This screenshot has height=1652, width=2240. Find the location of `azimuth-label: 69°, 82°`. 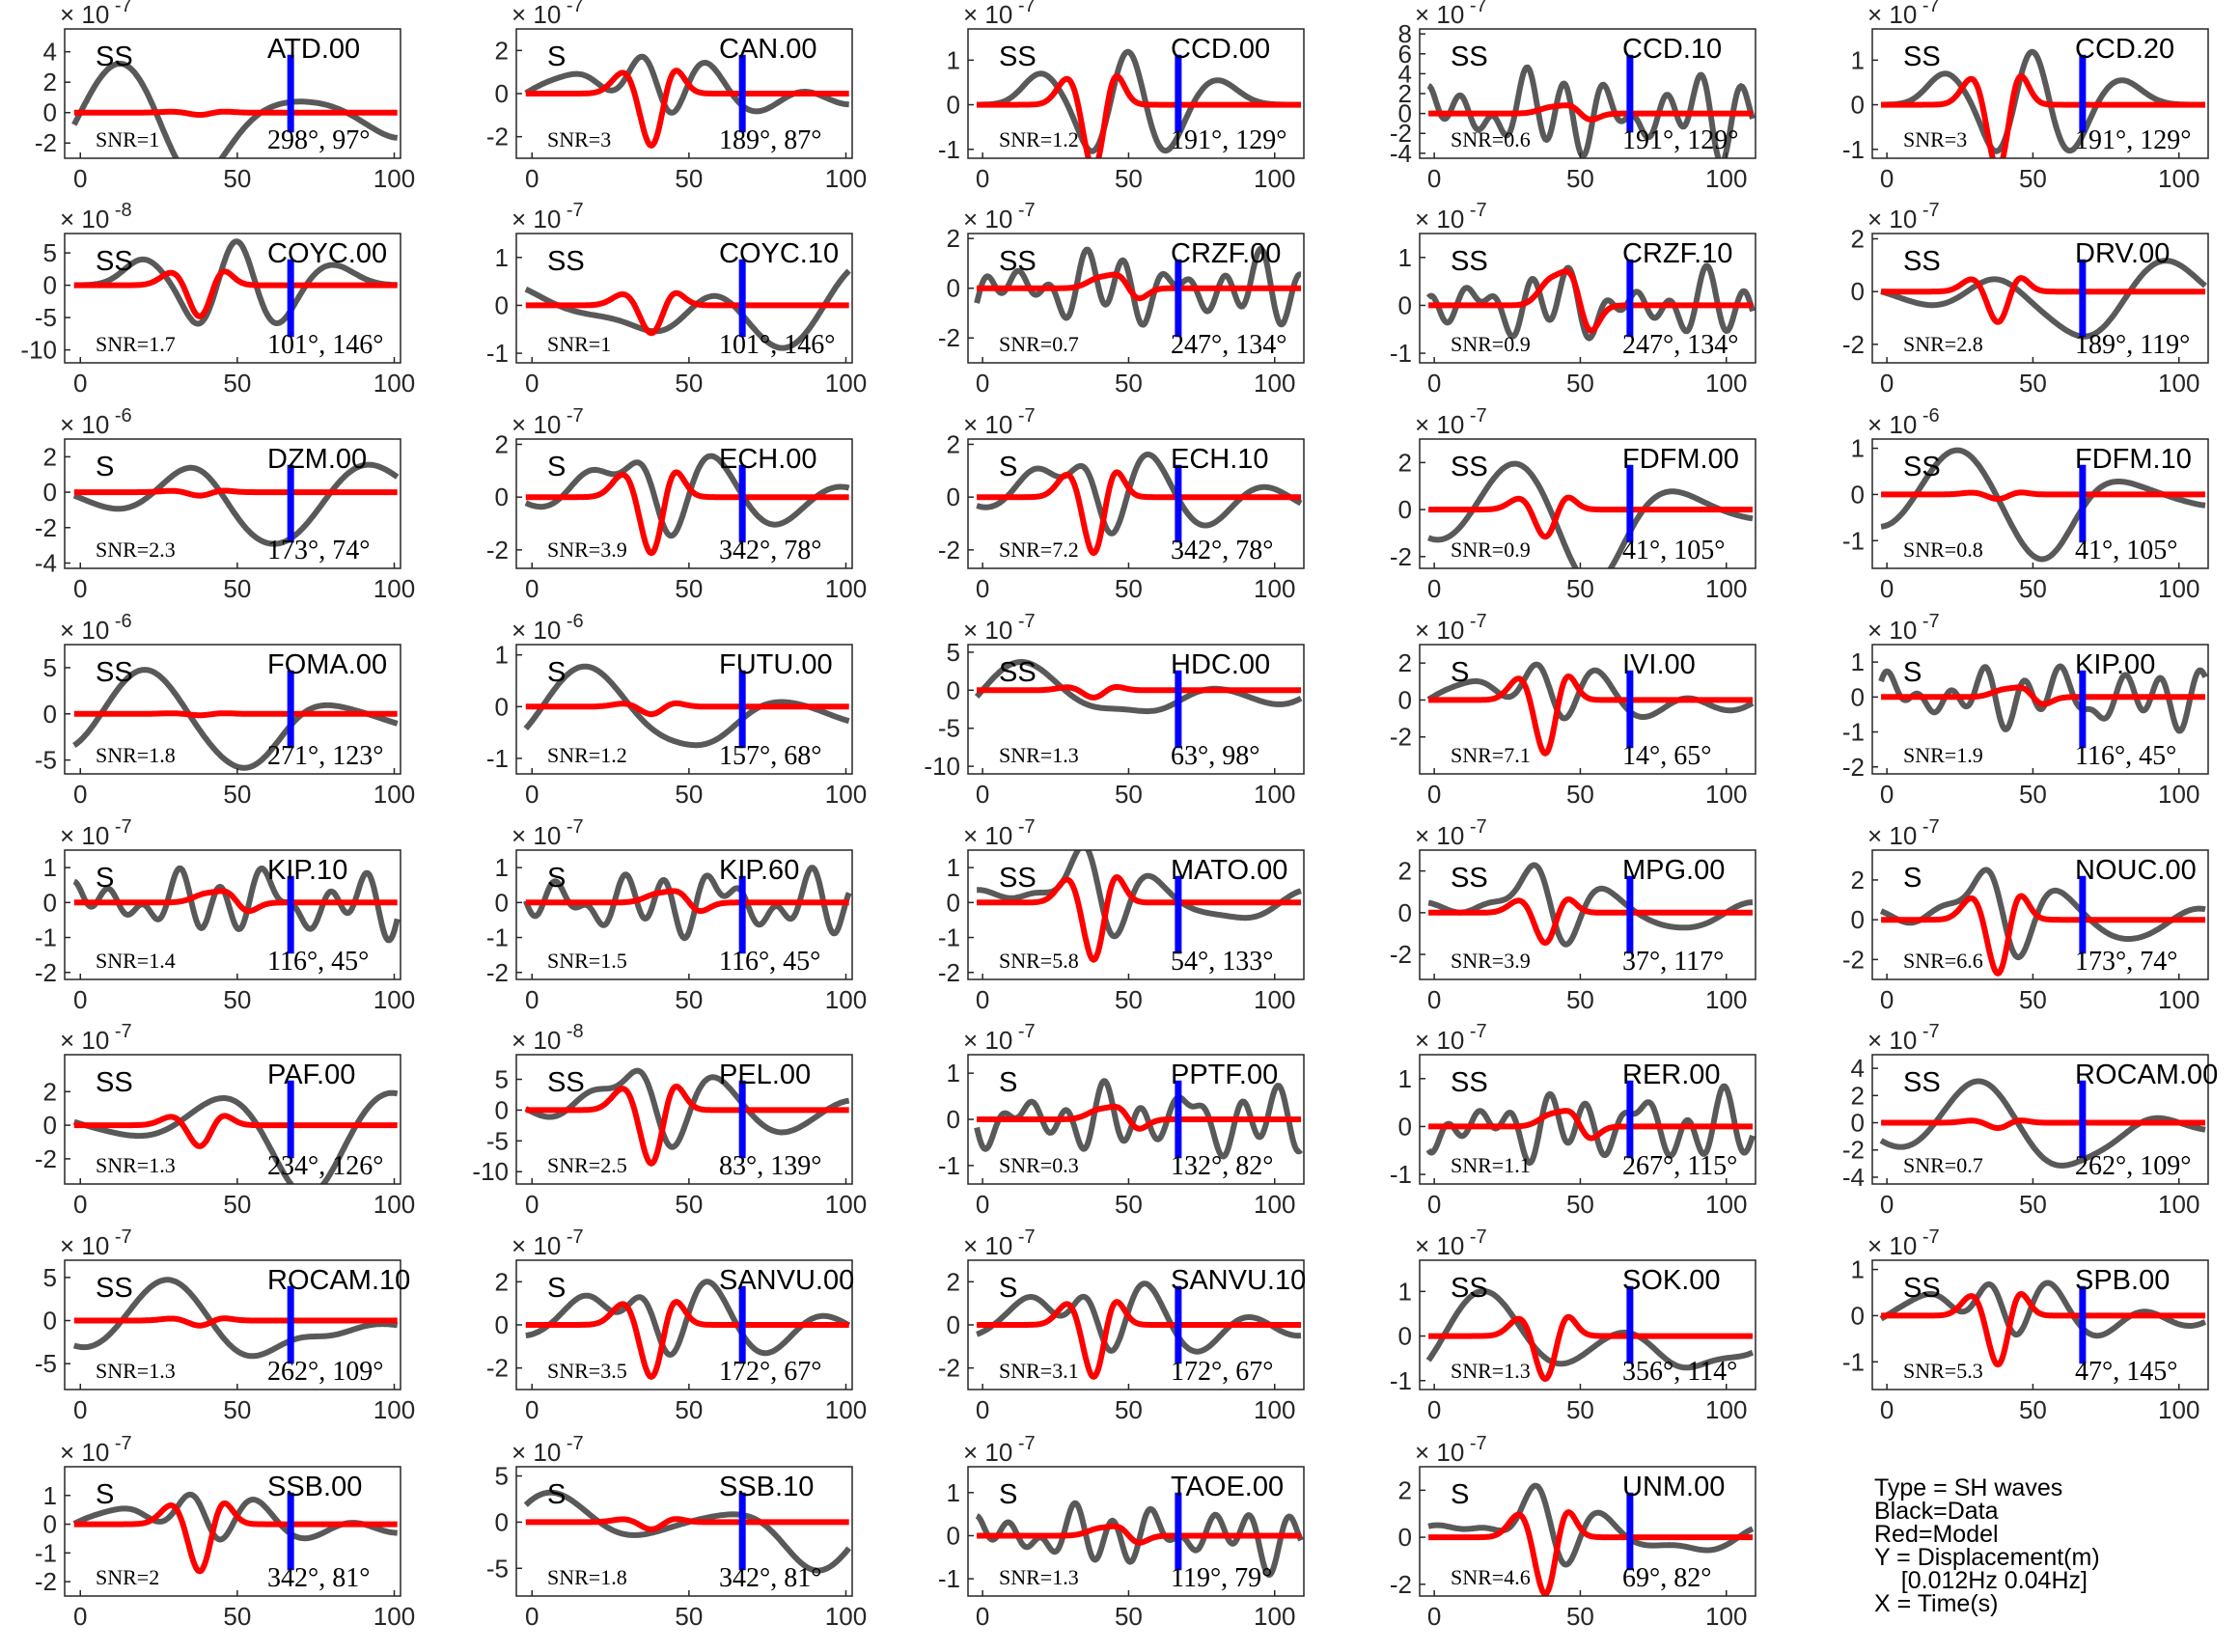

azimuth-label: 69°, 82° is located at coordinates (1667, 1578).